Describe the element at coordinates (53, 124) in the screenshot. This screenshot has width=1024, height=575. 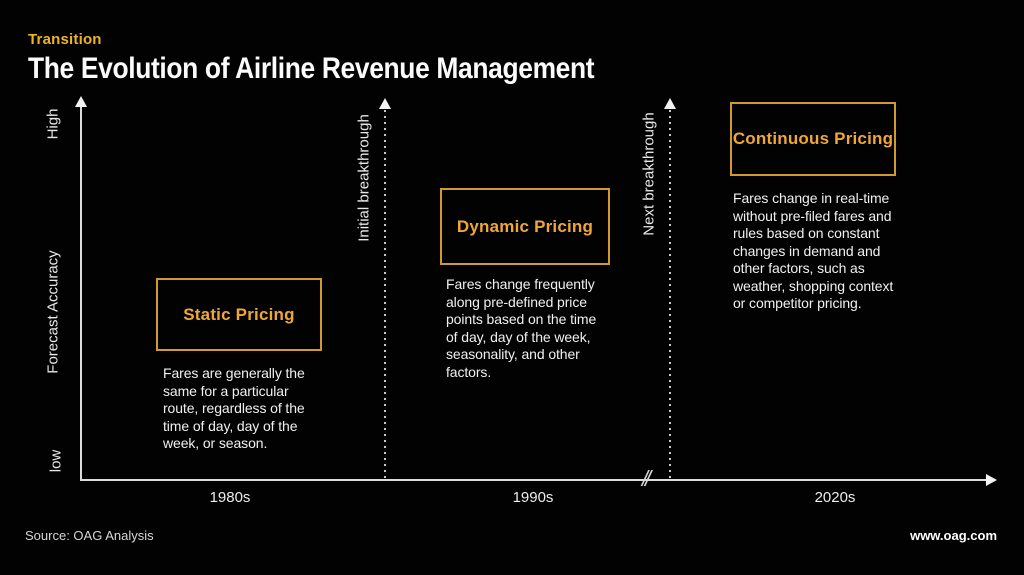
I see `y-axis-high-label: High` at that location.